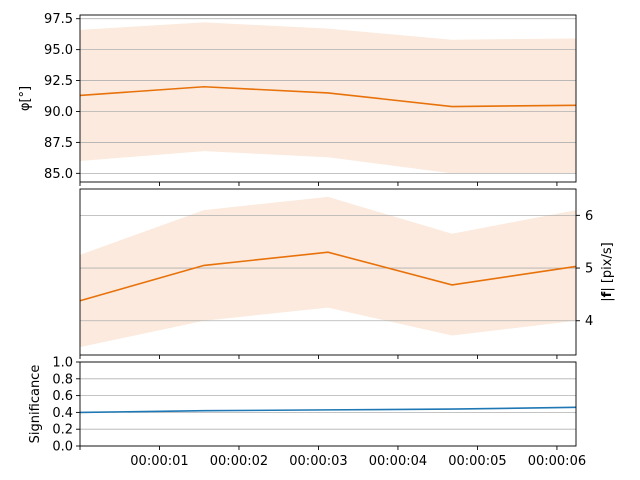 This screenshot has width=640, height=480. I want to click on y-tick-label: 95.0, so click(58, 50).